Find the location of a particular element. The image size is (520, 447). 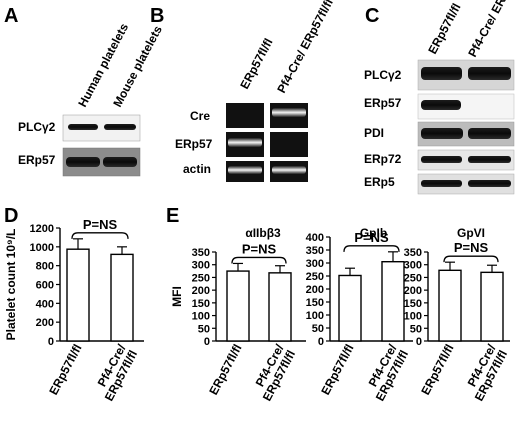

panel-b-column-ko: Pf4-Cre/ ERp57fl/fl is located at coordinates (305, 47).